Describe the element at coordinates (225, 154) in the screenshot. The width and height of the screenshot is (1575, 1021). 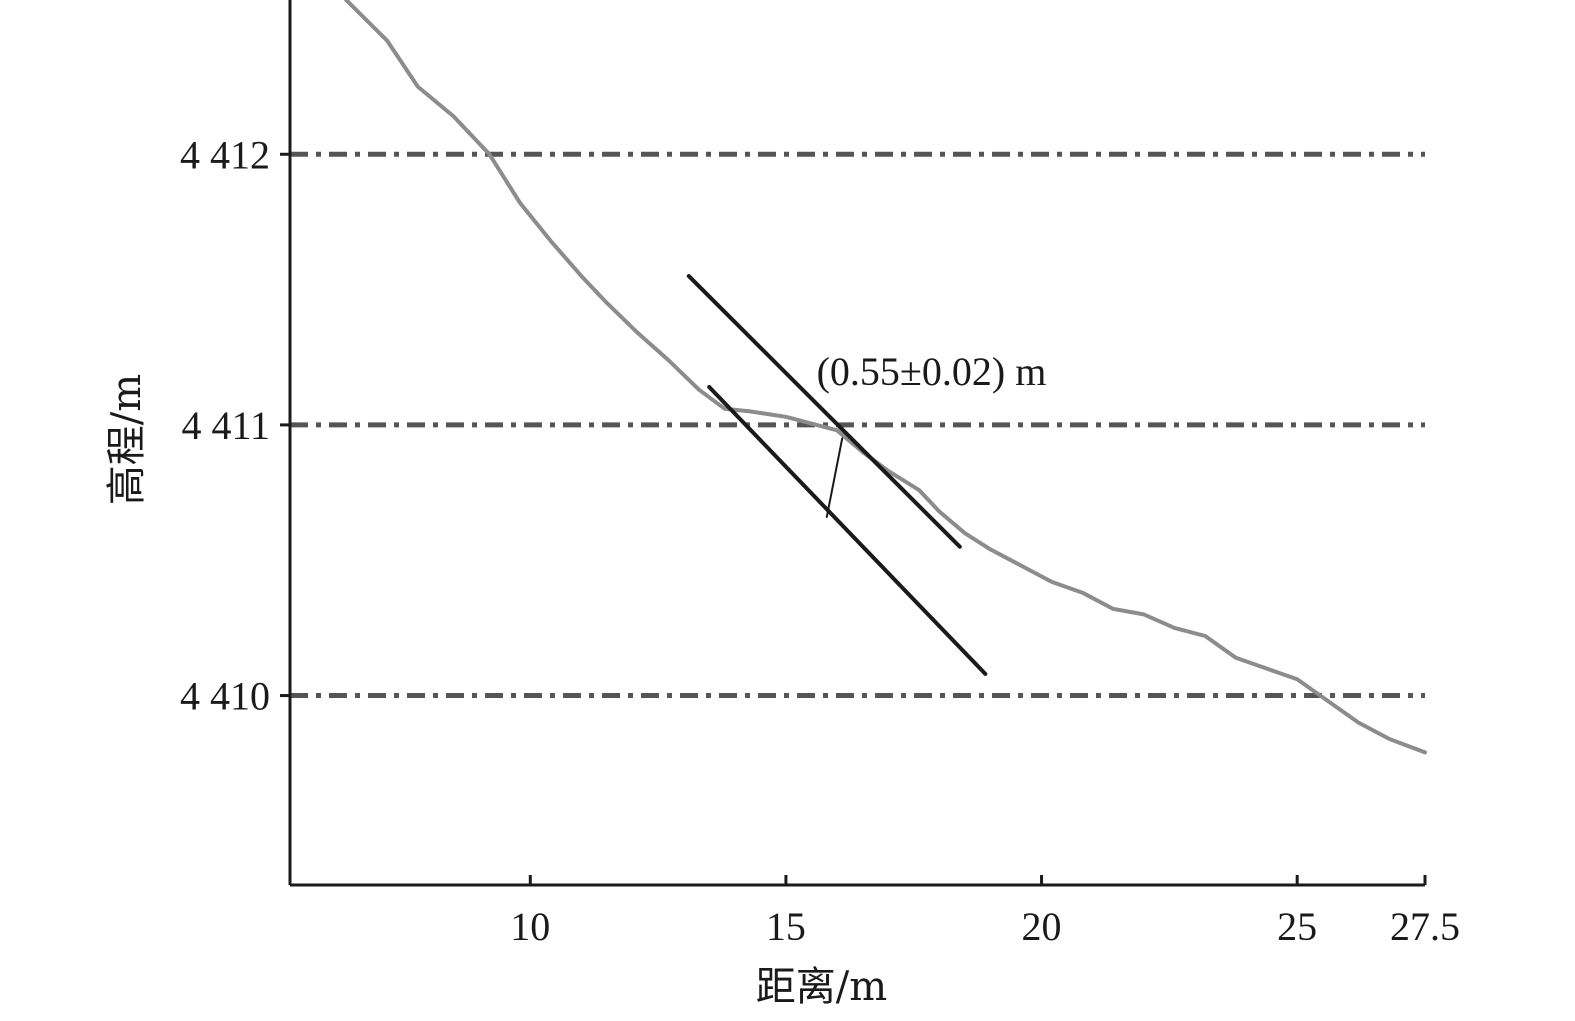
I see `y-tick-label-2: 4 412` at that location.